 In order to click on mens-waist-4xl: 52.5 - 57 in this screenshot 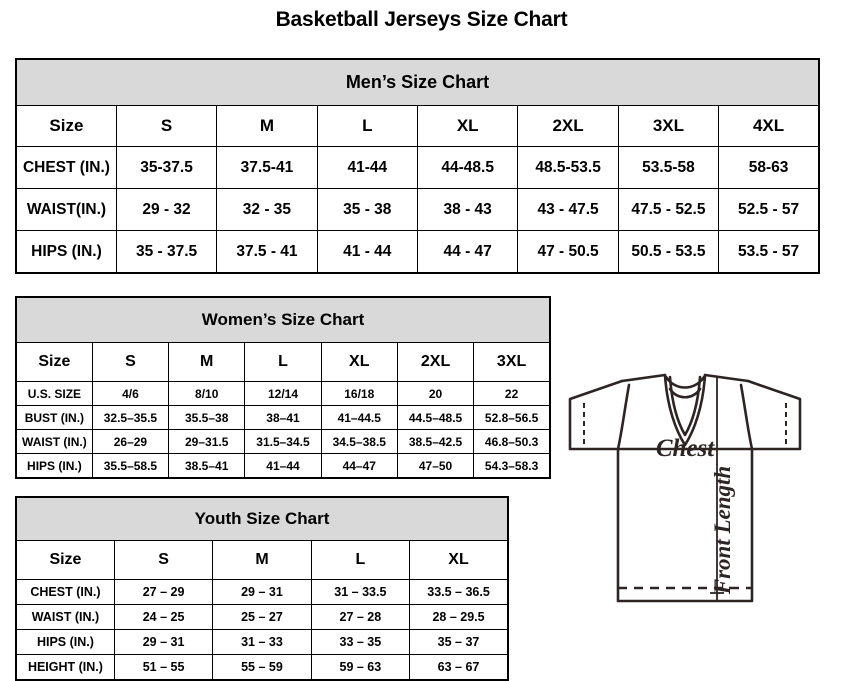, I will do `click(769, 209)`.